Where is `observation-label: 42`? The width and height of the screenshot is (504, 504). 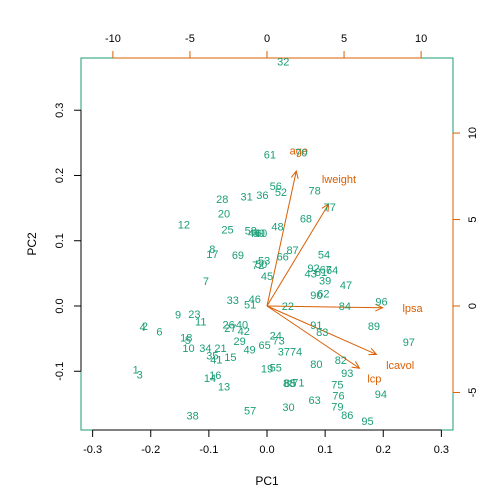 observation-label: 42 is located at coordinates (244, 332).